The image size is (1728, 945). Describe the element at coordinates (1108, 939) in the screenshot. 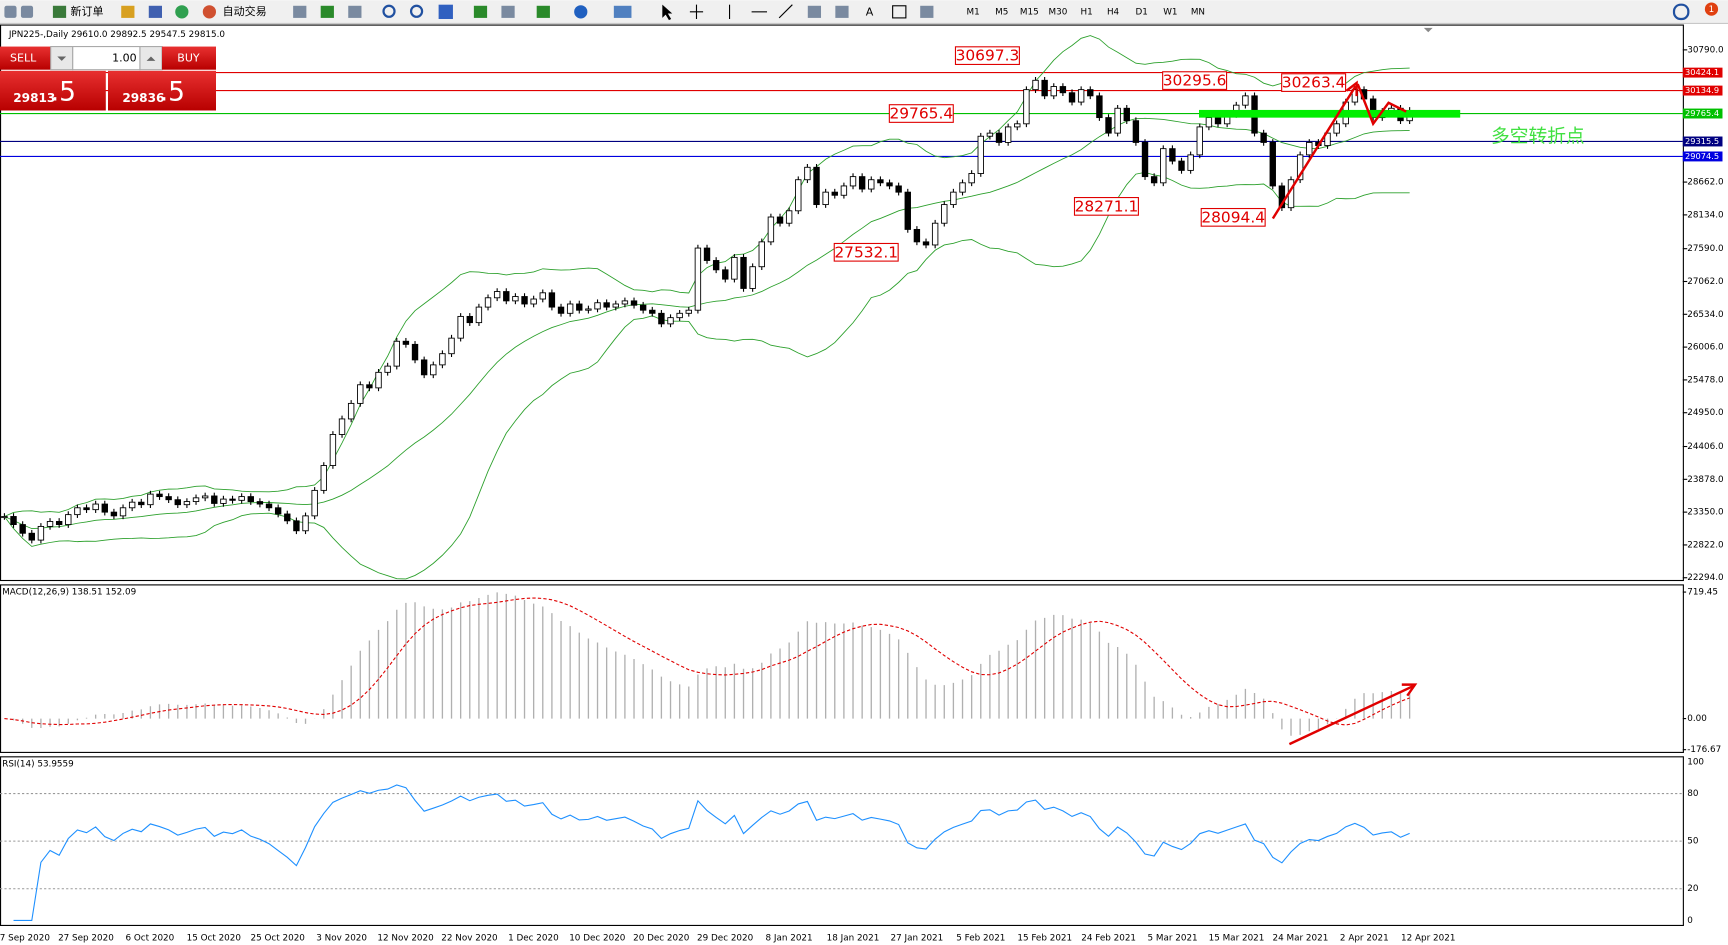

I see `x-tick-label: 24 Feb 2021` at that location.